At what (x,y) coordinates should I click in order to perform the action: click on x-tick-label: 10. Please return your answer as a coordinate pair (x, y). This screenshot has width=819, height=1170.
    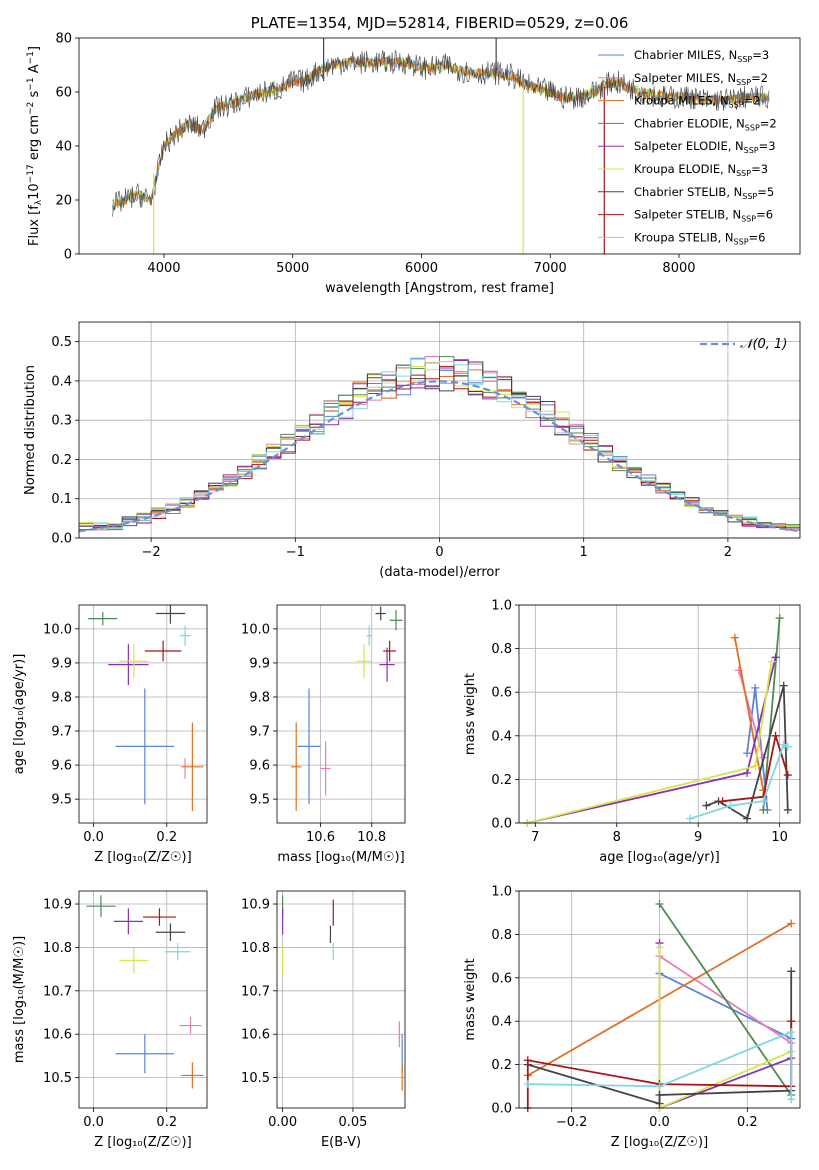
    Looking at the image, I should click on (779, 837).